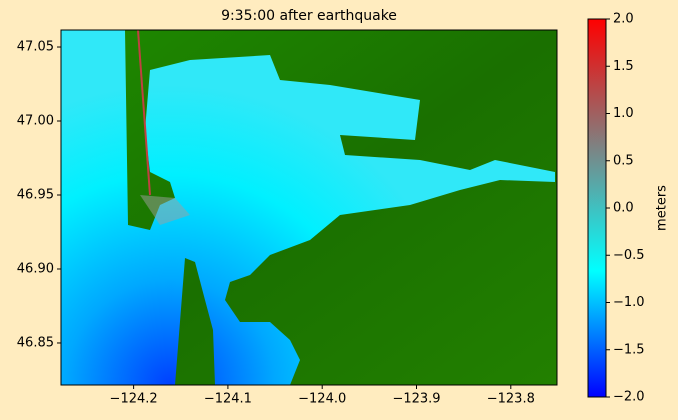 The width and height of the screenshot is (678, 420). I want to click on chart-title: 9:35:00 after earthquake, so click(309, 16).